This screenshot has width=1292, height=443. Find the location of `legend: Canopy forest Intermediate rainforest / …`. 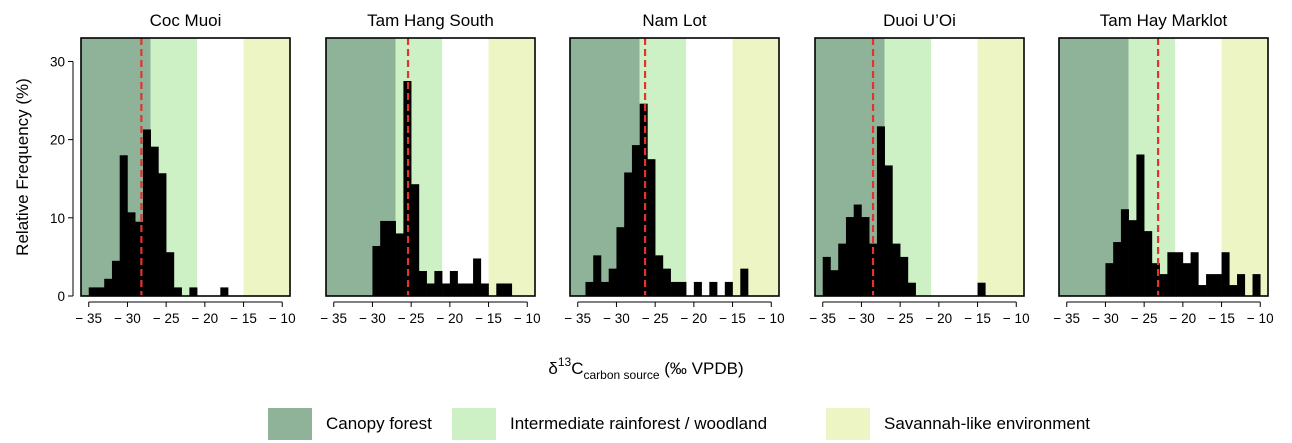

legend: Canopy forest Intermediate rainforest / … is located at coordinates (646, 424).